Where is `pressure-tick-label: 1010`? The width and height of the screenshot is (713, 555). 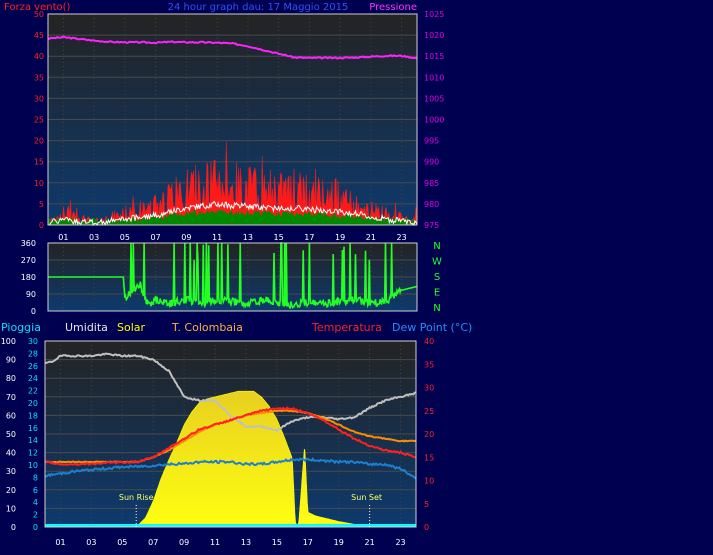
pressure-tick-label: 1010 is located at coordinates (434, 77).